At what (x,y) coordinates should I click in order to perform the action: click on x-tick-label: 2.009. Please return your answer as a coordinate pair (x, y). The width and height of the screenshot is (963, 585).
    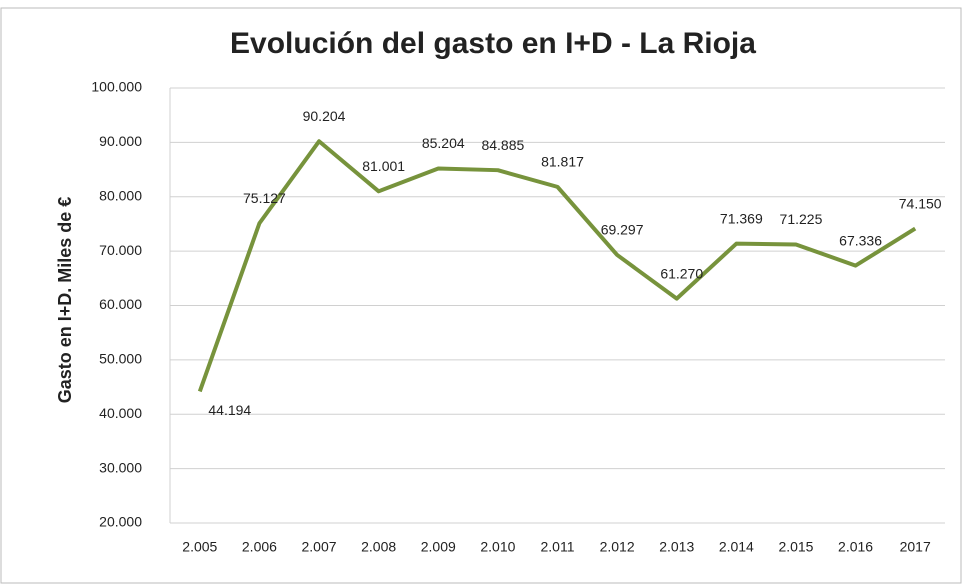
    Looking at the image, I should click on (438, 547).